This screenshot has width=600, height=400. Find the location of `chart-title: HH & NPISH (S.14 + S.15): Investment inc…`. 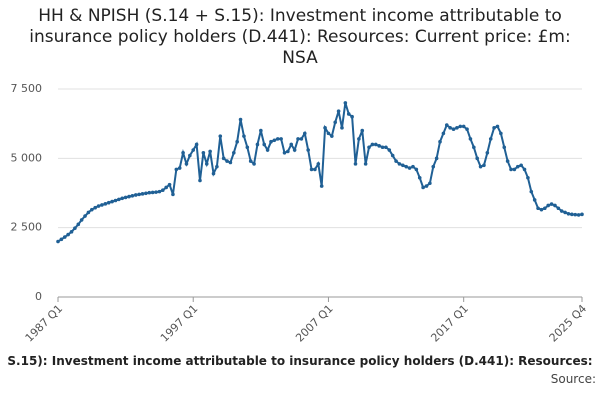

chart-title: HH & NPISH (S.14 + S.15): Investment inc… is located at coordinates (300, 37).